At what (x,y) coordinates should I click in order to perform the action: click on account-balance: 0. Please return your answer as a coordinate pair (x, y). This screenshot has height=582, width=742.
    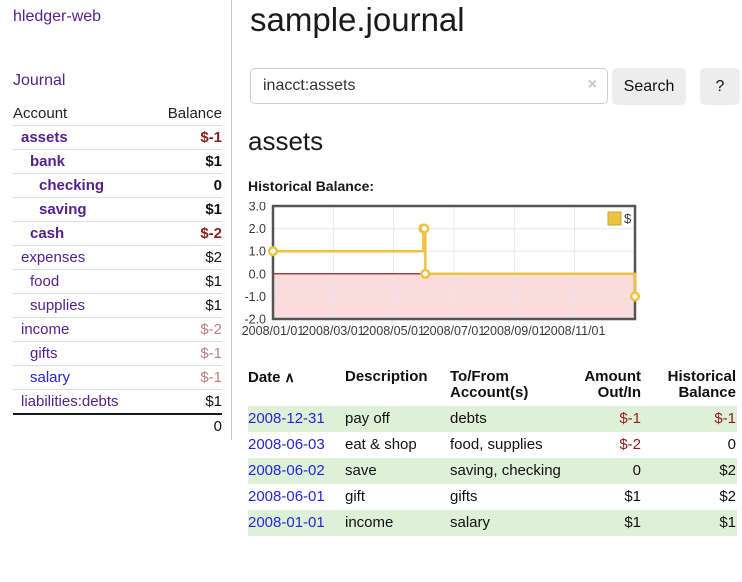
    Looking at the image, I should click on (186, 185).